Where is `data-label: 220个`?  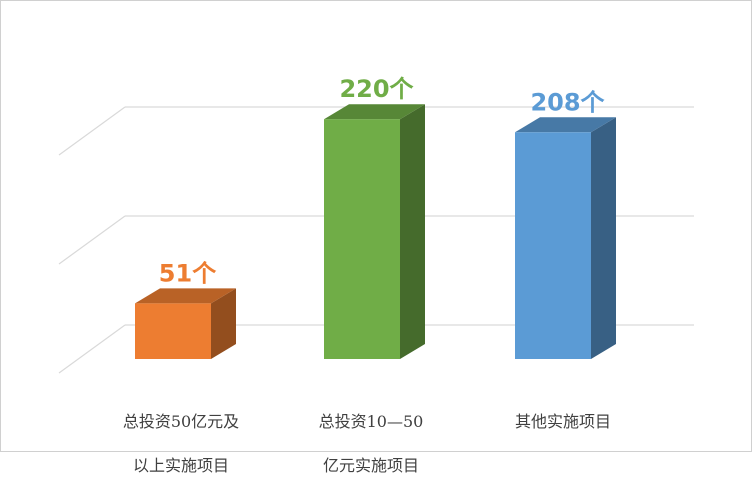
data-label: 220个 is located at coordinates (376, 89).